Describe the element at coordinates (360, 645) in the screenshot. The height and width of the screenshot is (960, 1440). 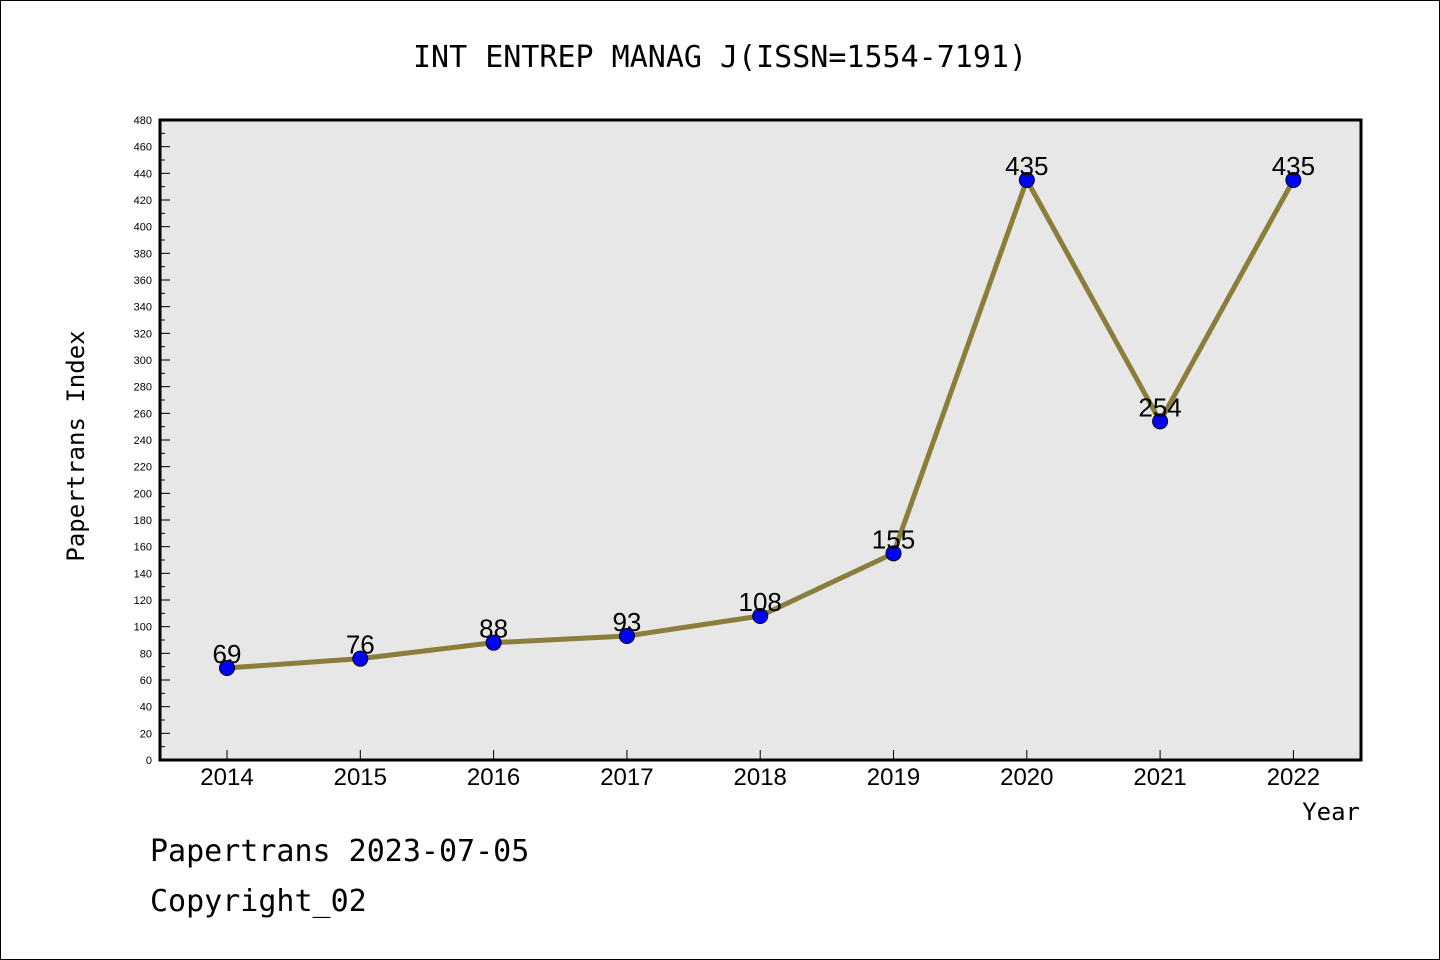
I see `data-label: 76` at that location.